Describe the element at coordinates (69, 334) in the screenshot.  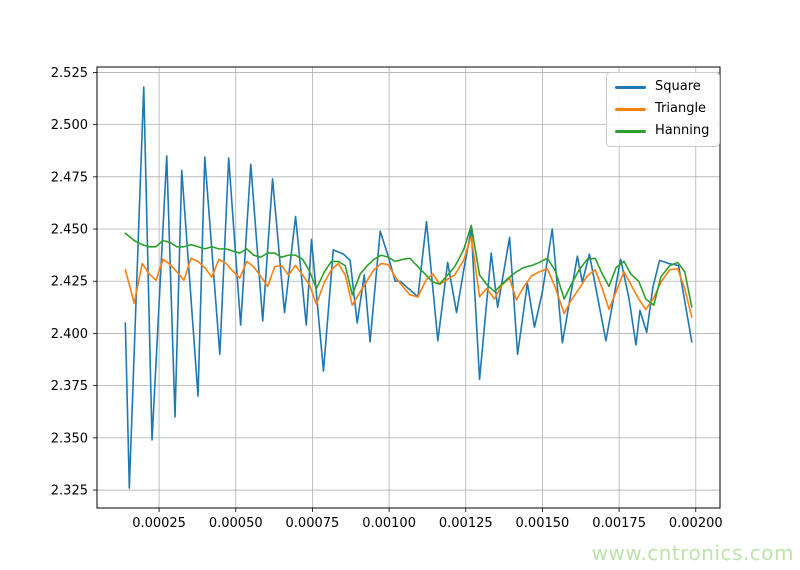
I see `y-tick-label: 2.400` at that location.